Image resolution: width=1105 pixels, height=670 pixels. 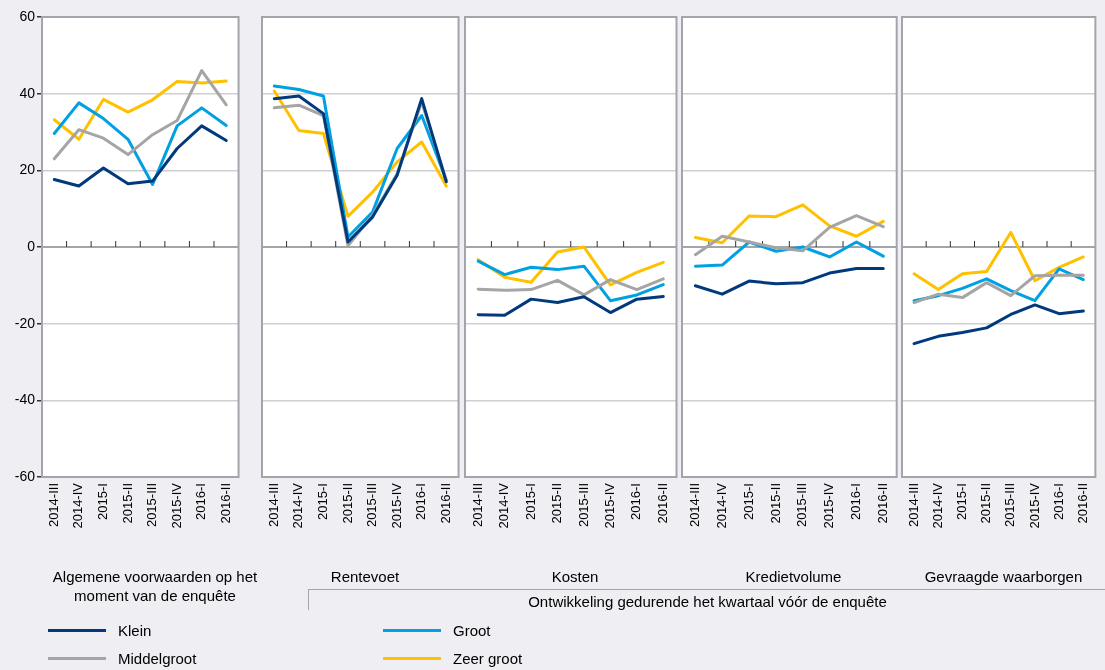 What do you see at coordinates (155, 586) in the screenshot?
I see `x-axis-title: Algemene voorwaarden op het moment van de enquête` at bounding box center [155, 586].